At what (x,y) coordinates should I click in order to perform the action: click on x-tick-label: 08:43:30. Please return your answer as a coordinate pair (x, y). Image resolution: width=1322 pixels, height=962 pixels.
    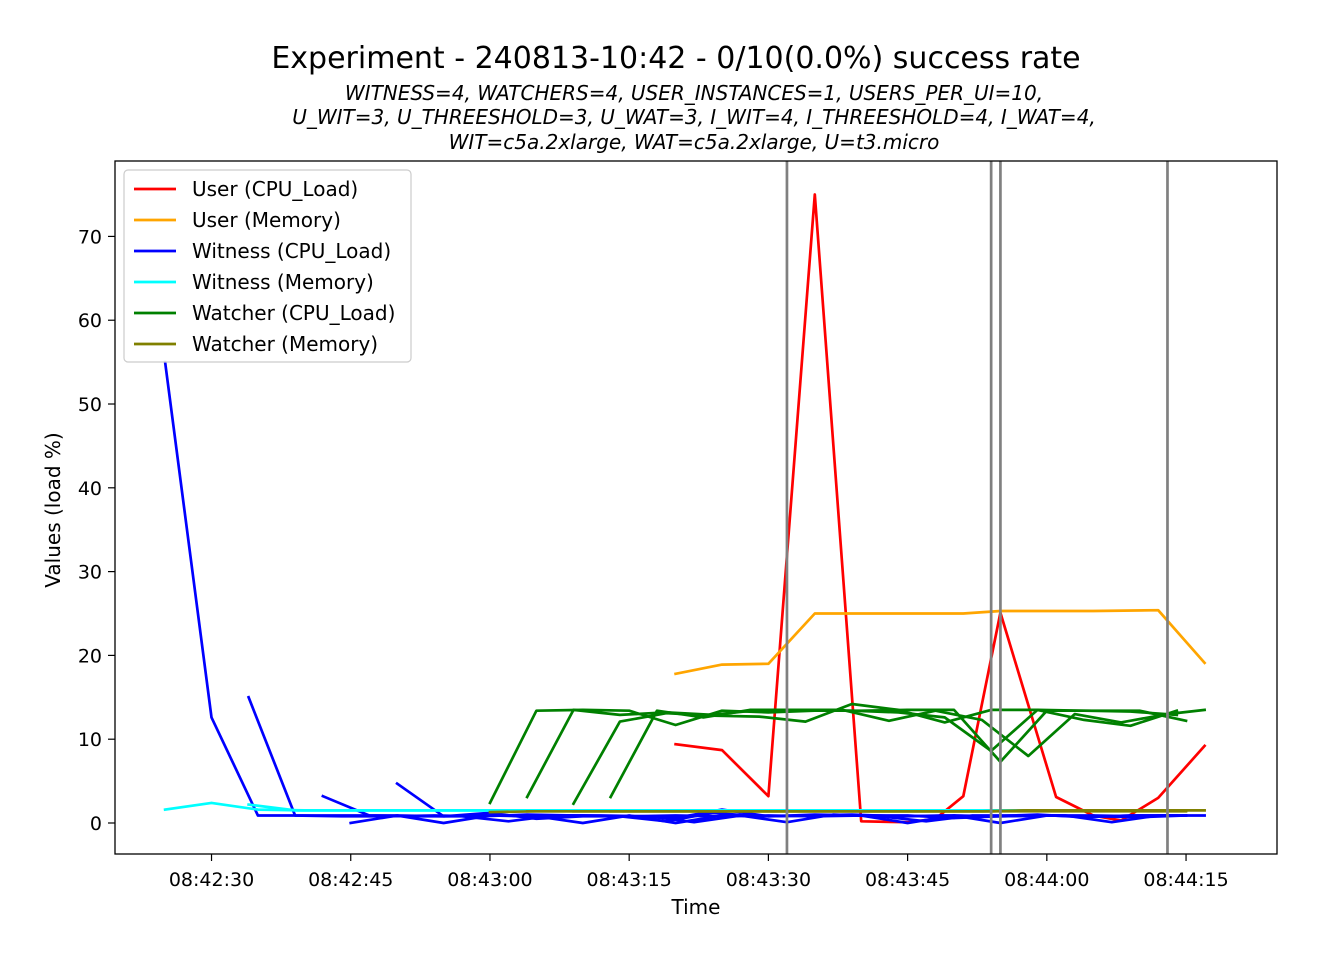
    Looking at the image, I should click on (768, 880).